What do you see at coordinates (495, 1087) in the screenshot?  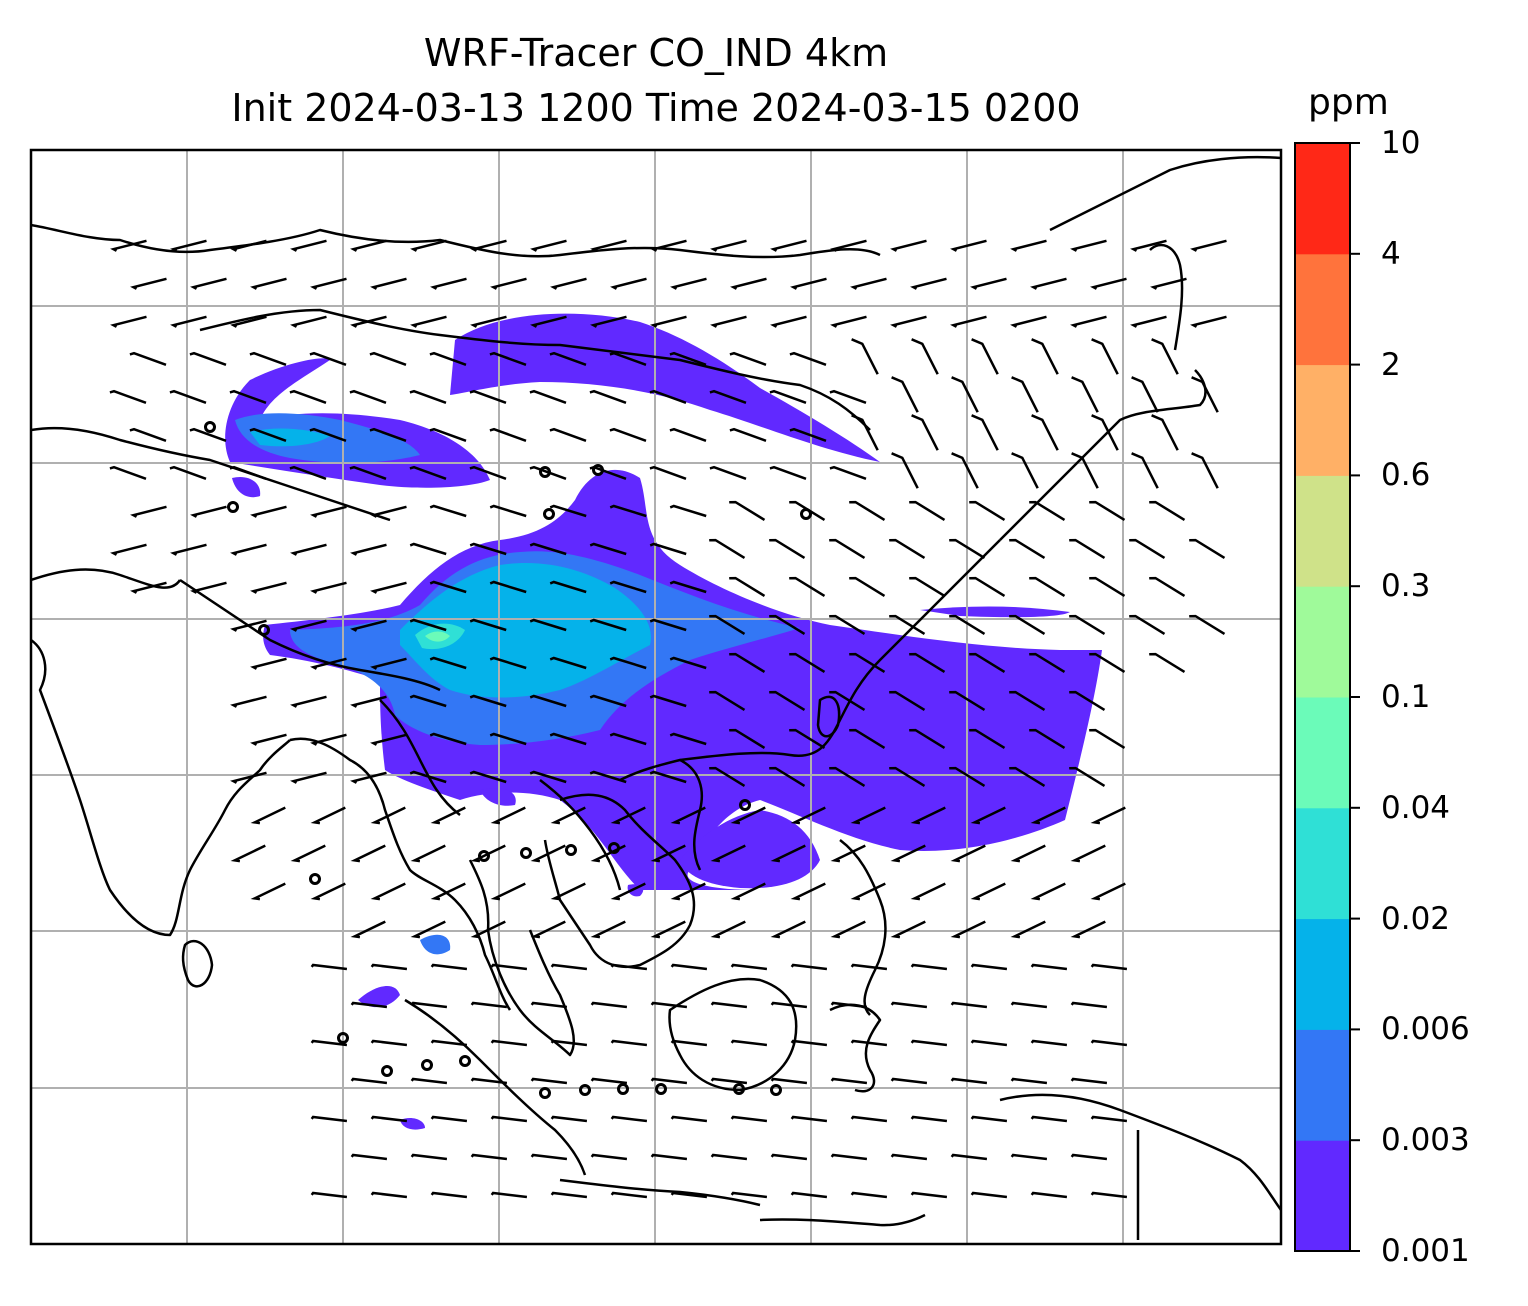 I see `coast-sumatra` at bounding box center [495, 1087].